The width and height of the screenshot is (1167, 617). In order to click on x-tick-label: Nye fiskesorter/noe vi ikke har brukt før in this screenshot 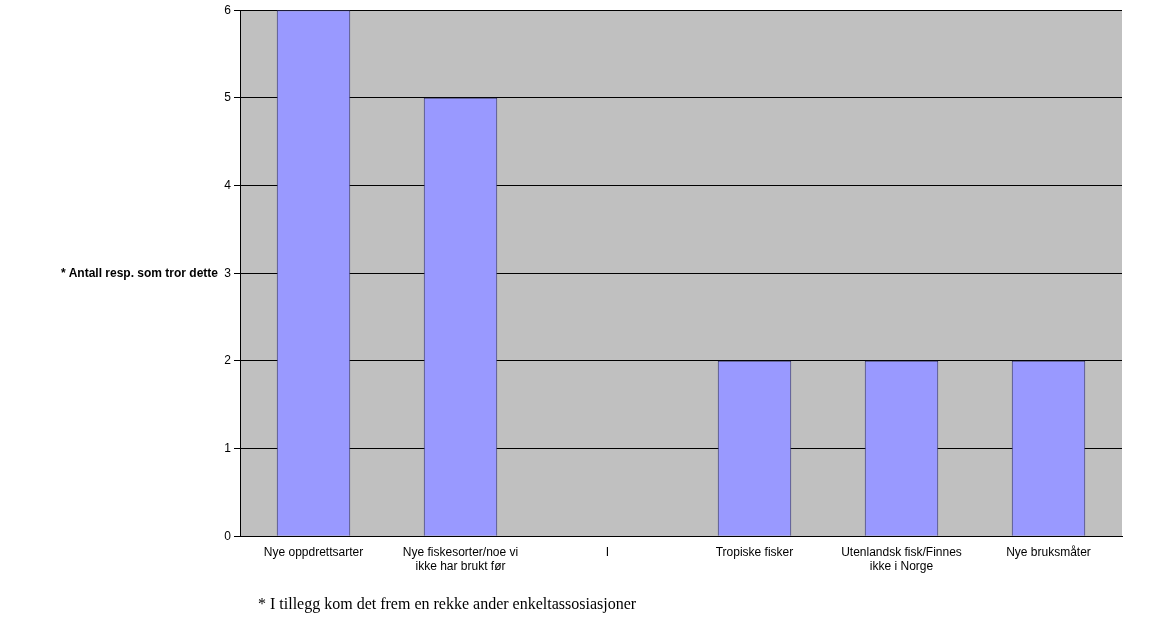, I will do `click(460, 559)`.